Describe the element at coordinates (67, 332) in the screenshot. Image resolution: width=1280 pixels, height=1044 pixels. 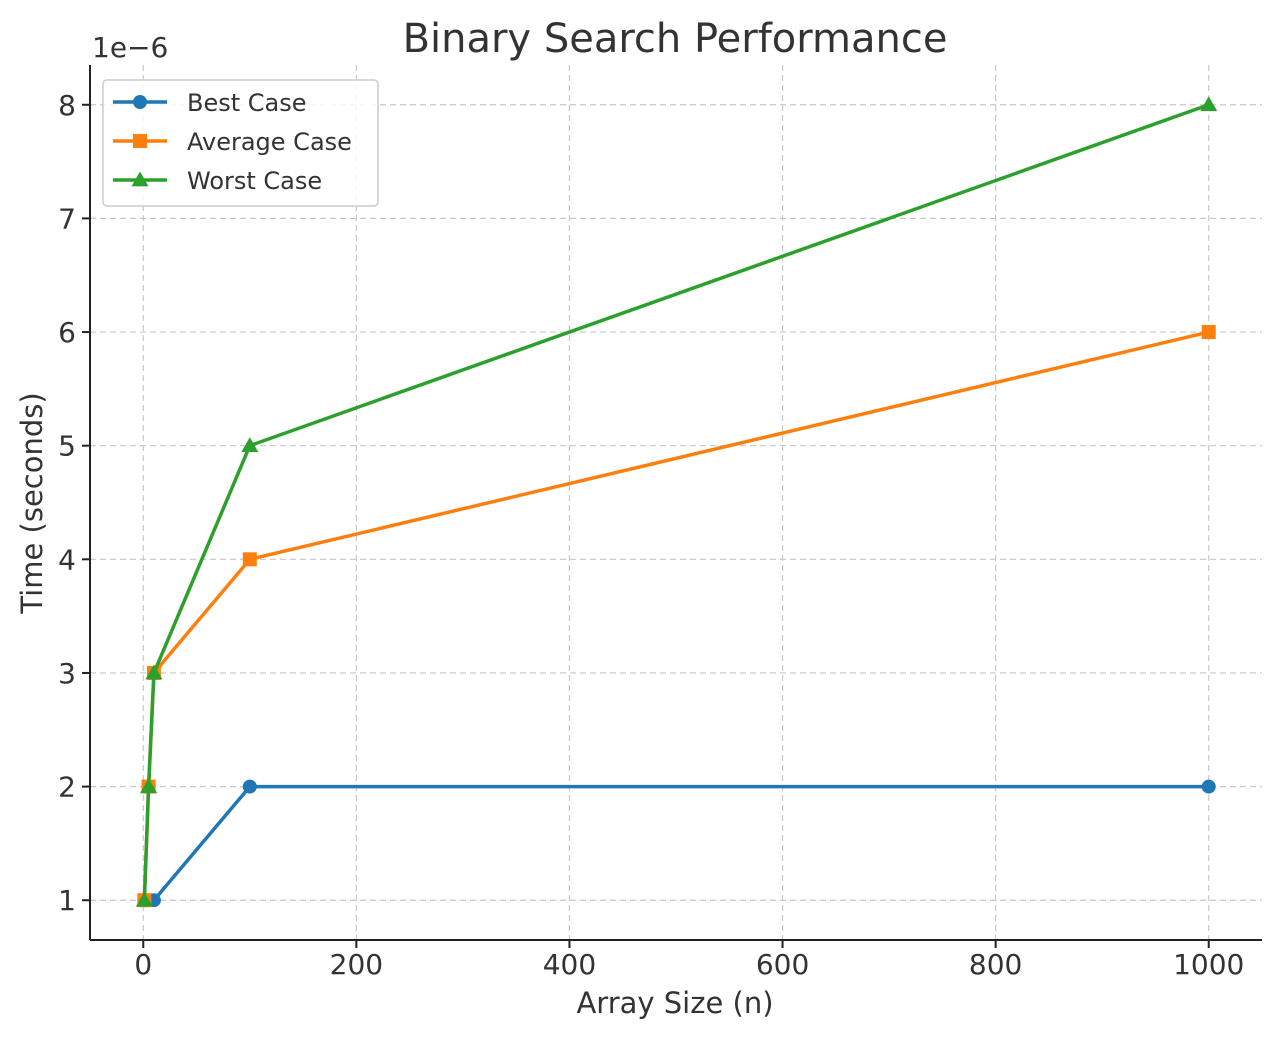
I see `y-tick-label-5: 6` at that location.